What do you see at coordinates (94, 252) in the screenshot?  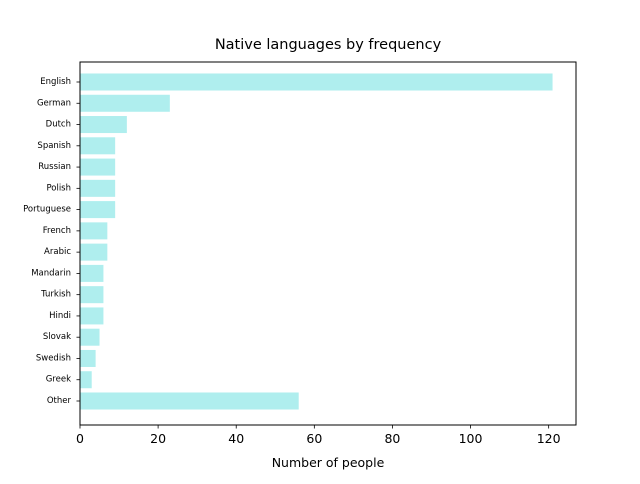 I see `bar-arabic` at bounding box center [94, 252].